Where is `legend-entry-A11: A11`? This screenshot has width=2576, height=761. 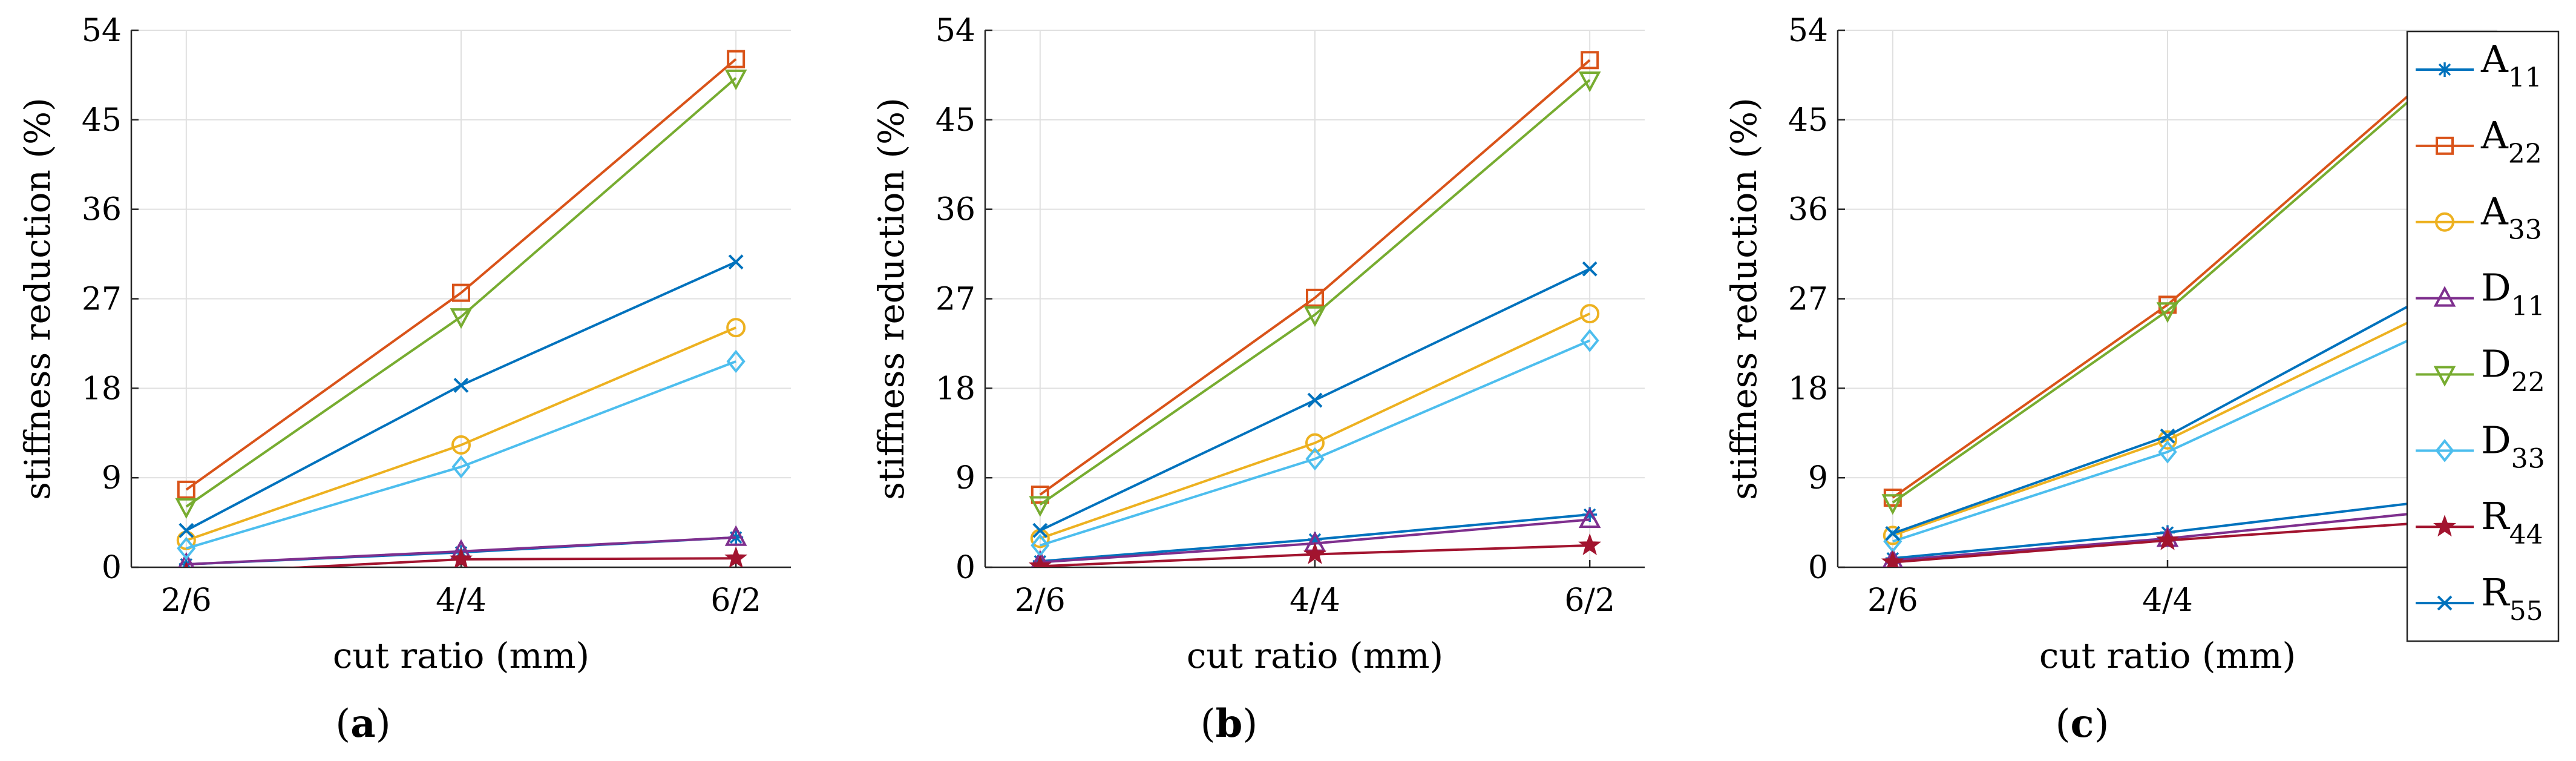 legend-entry-A11: A11 is located at coordinates (2479, 65).